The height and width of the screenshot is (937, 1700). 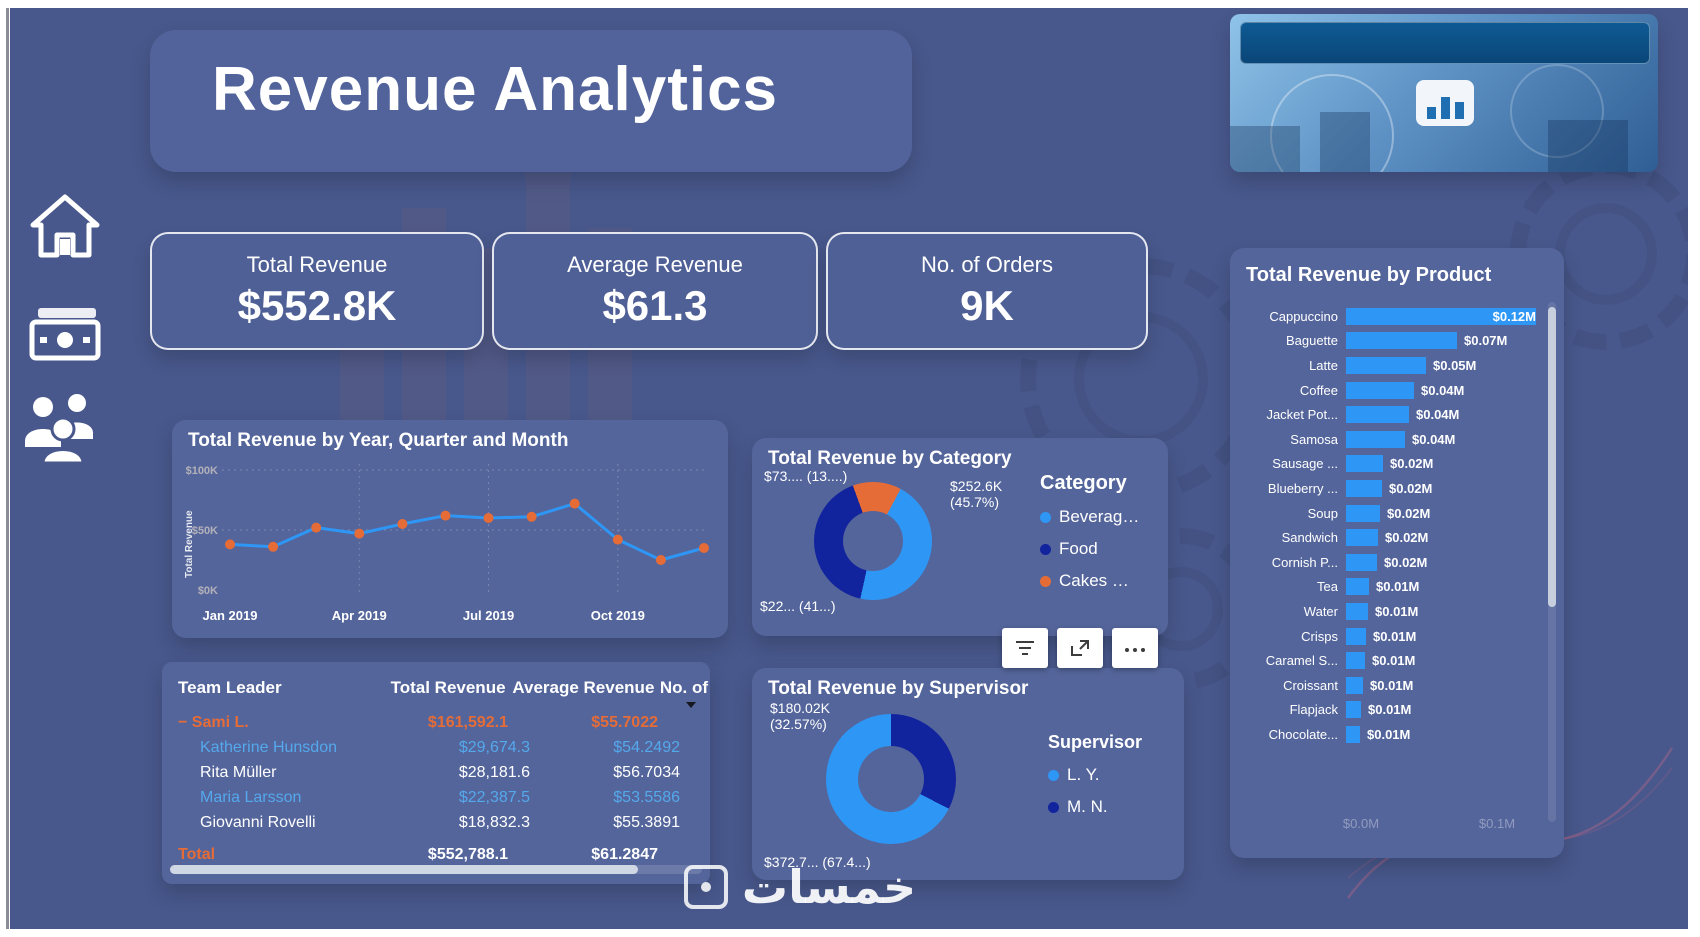 What do you see at coordinates (1409, 513) in the screenshot?
I see `bar-value-label: $0.02M` at bounding box center [1409, 513].